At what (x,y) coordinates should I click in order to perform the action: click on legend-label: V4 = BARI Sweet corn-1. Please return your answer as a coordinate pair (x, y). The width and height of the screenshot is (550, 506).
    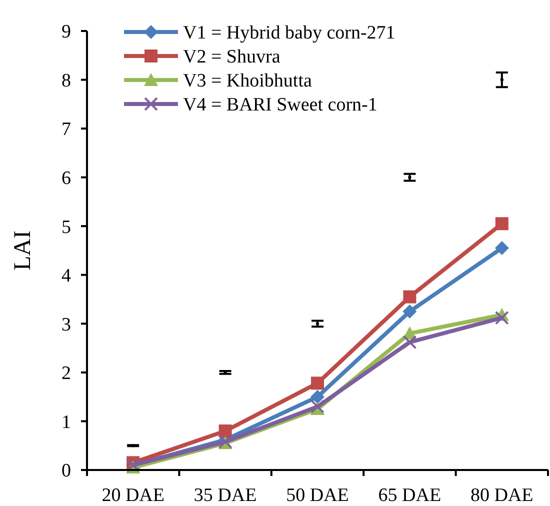
    Looking at the image, I should click on (280, 105).